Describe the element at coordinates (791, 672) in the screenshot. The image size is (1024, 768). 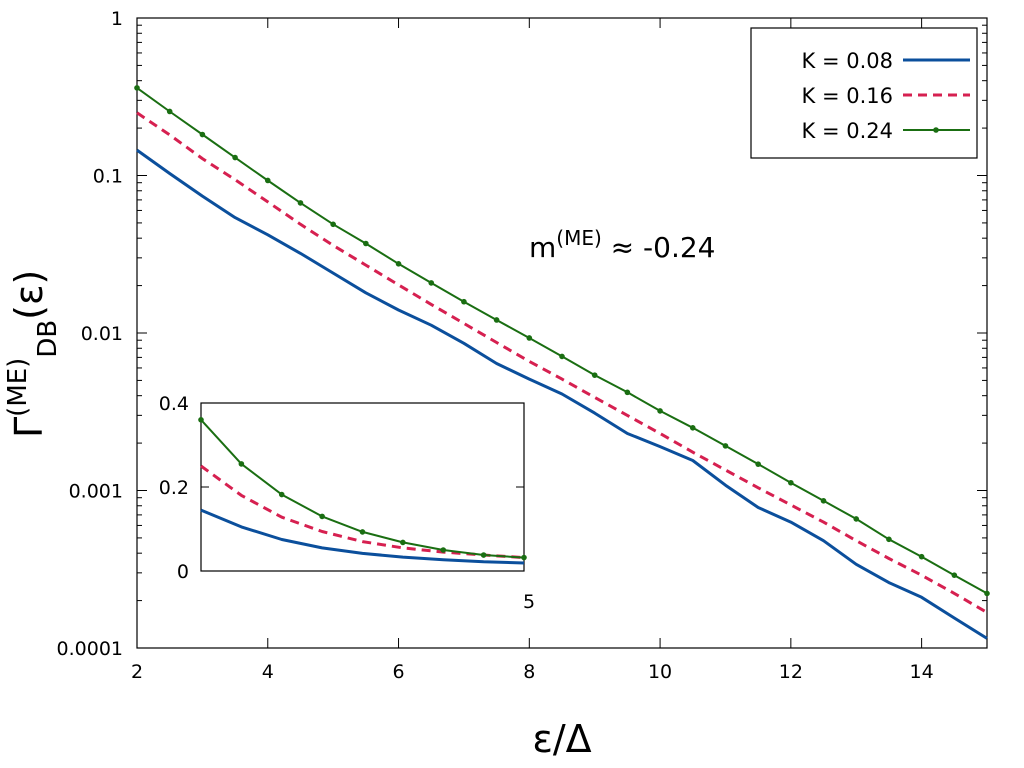
I see `x-tick-label: 12` at that location.